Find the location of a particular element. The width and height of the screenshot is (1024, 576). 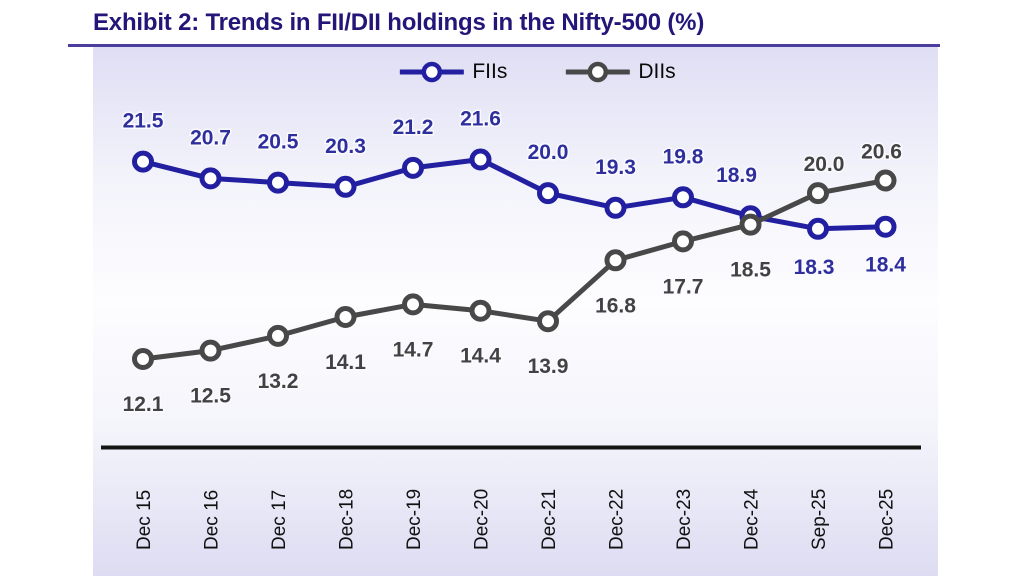

legend-label: DIIs is located at coordinates (657, 71).